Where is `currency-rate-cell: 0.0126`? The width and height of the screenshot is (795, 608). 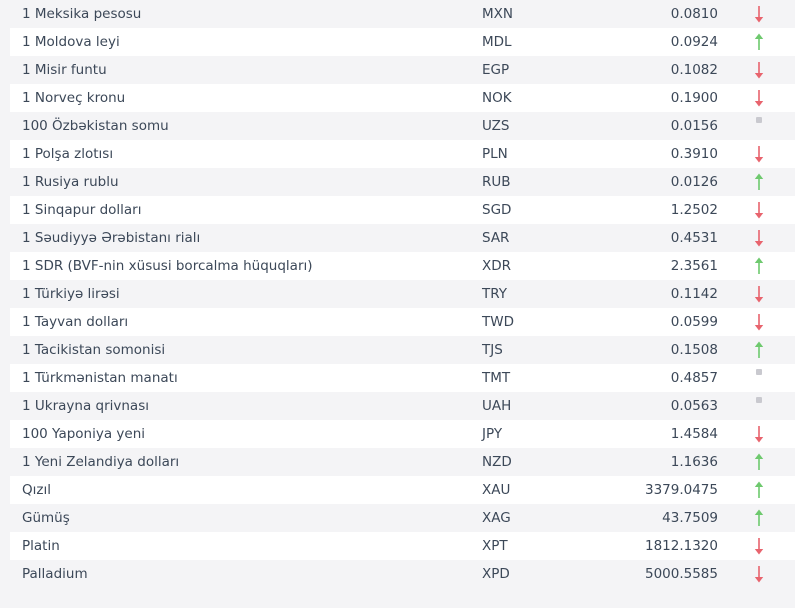
currency-rate-cell: 0.0126 is located at coordinates (694, 182).